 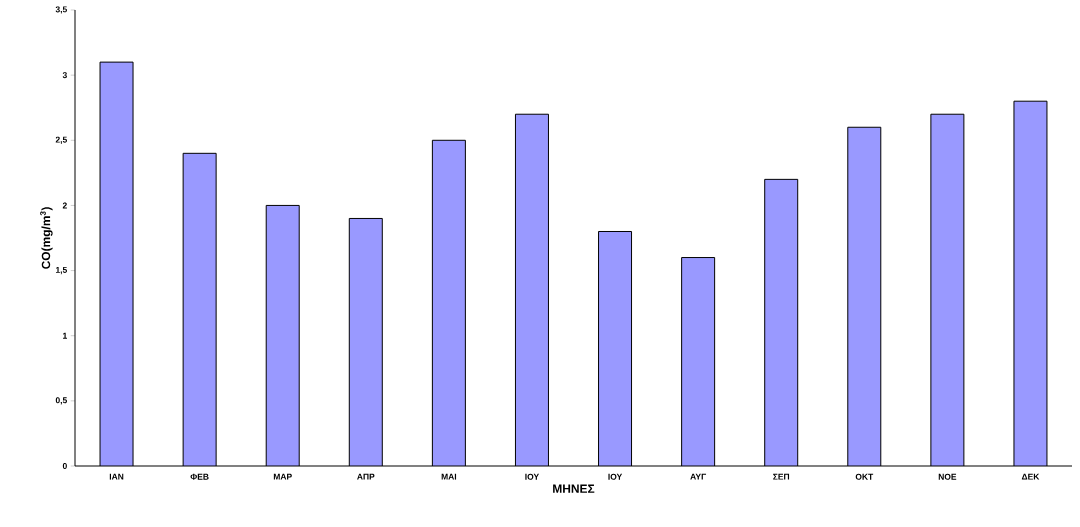 What do you see at coordinates (864, 476) in the screenshot?
I see `x-tick-label: ΟΚΤ` at bounding box center [864, 476].